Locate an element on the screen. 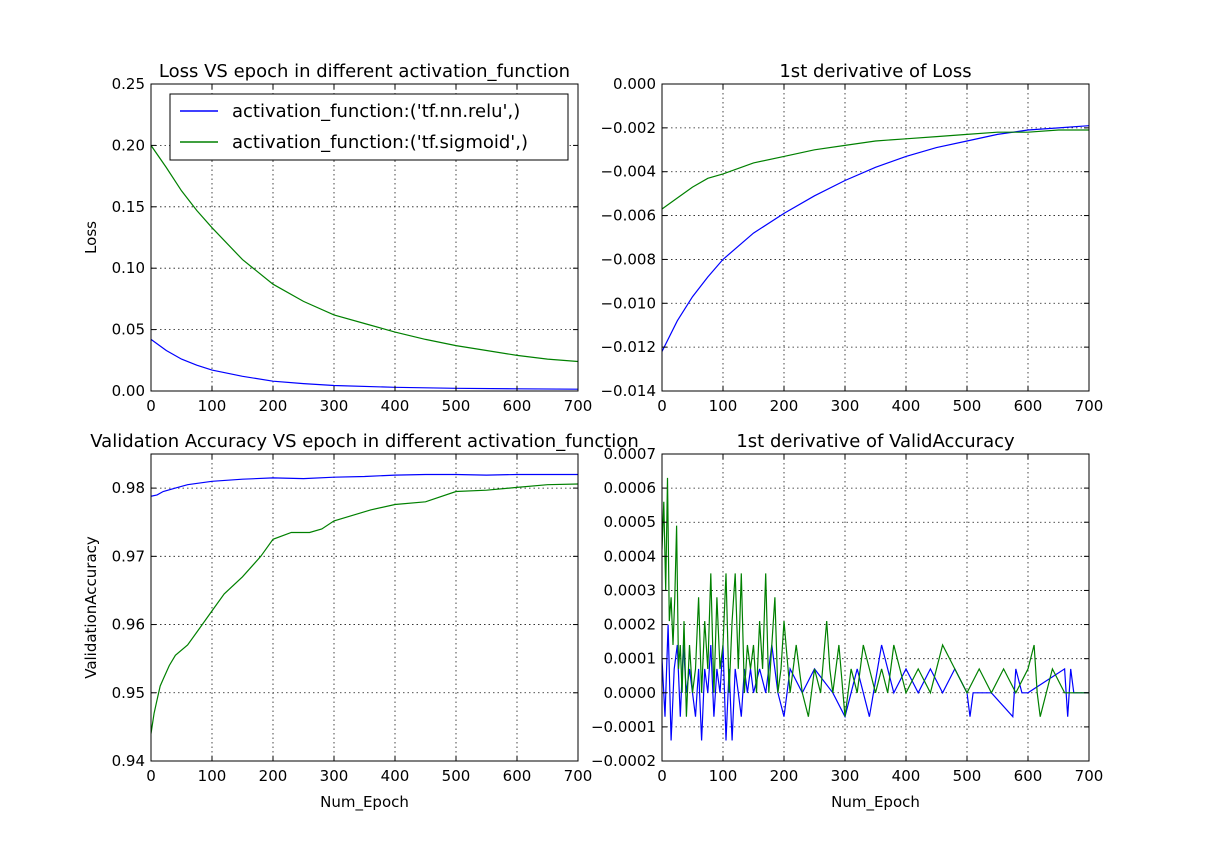 Image resolution: width=1210 pixels, height=846 pixels. y-tick-label: −0.004 is located at coordinates (628, 172).